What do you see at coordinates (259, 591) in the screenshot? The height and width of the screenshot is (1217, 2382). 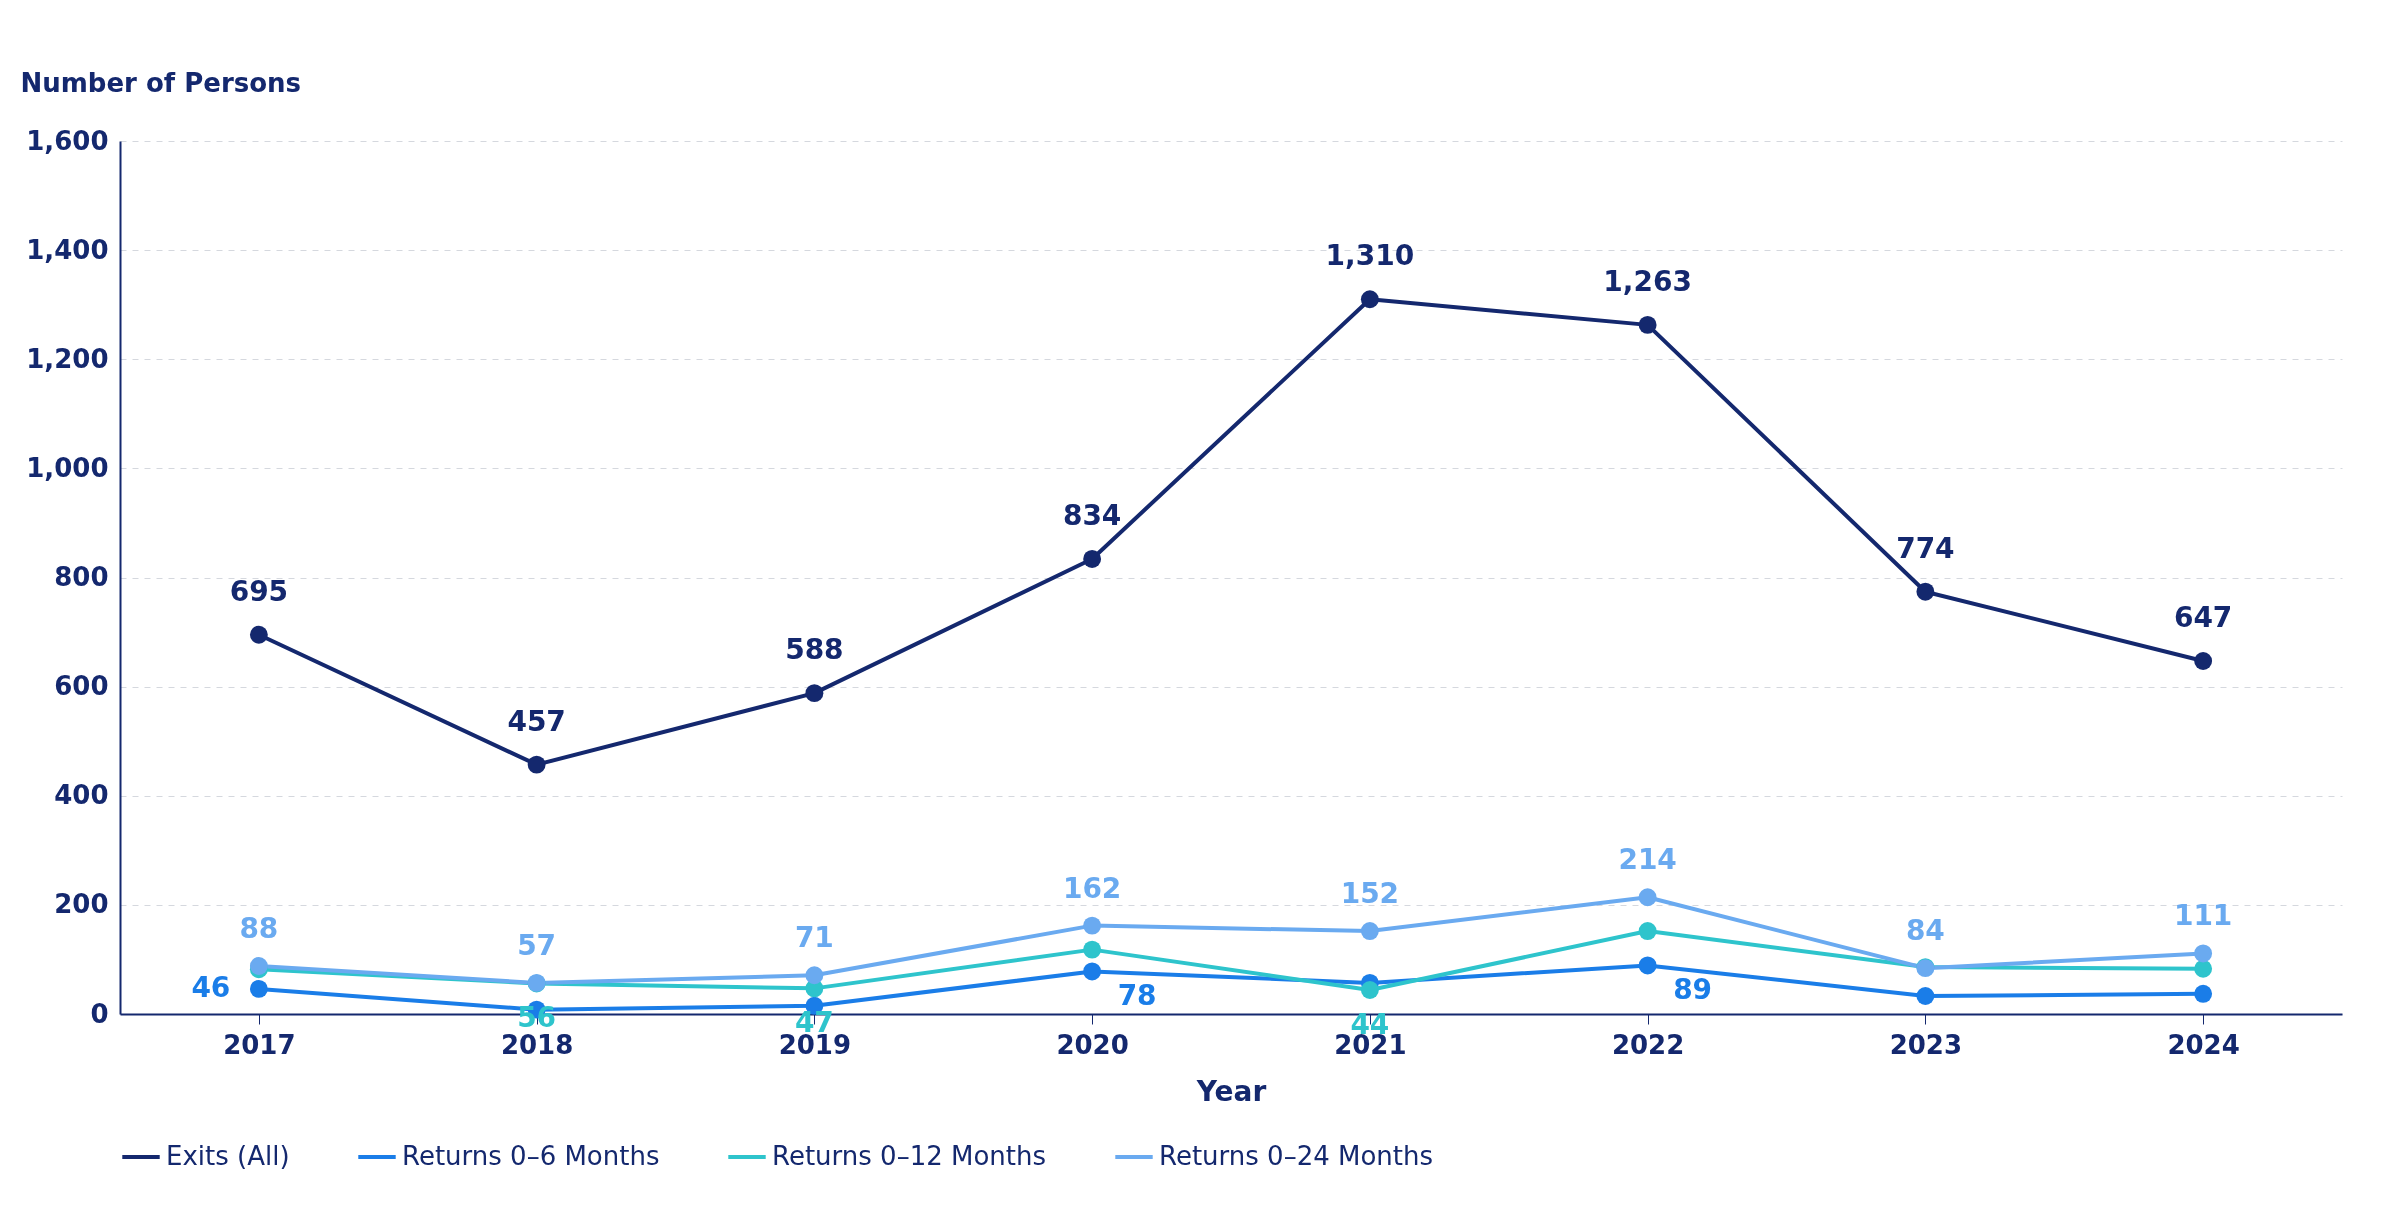 I see `data-label: 695` at bounding box center [259, 591].